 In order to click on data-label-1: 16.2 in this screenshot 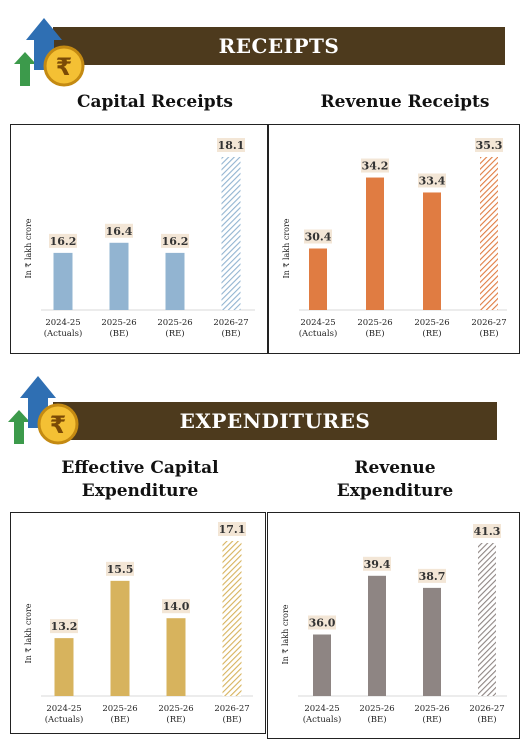, I will do `click(63, 241)`.